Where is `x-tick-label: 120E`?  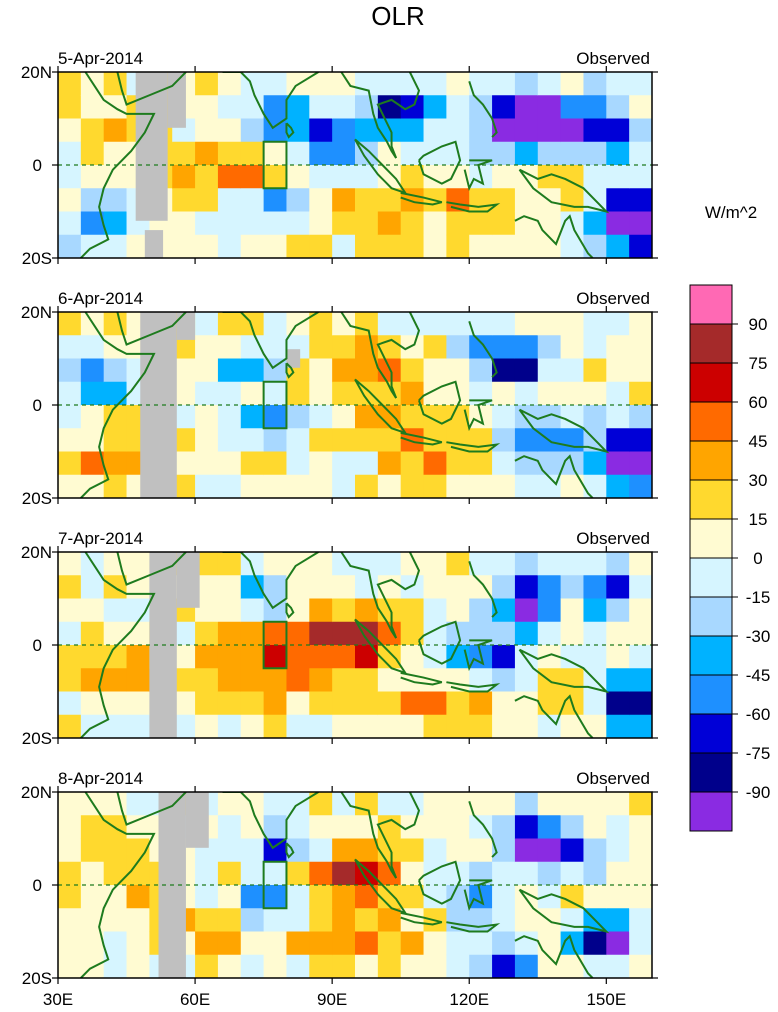 x-tick-label: 120E is located at coordinates (469, 999).